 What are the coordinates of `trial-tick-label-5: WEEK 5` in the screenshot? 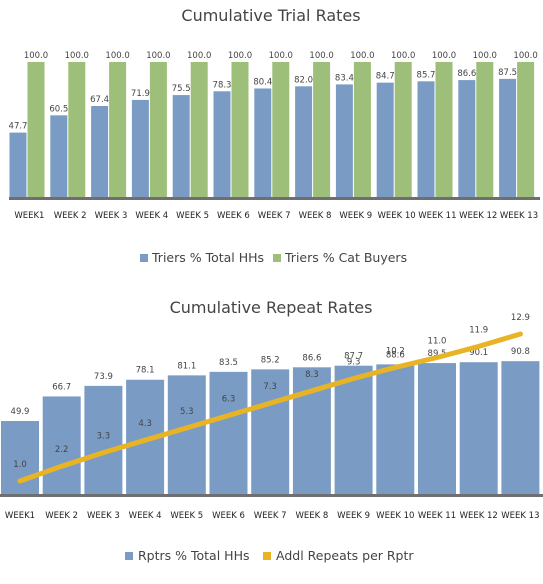 It's located at (192, 216).